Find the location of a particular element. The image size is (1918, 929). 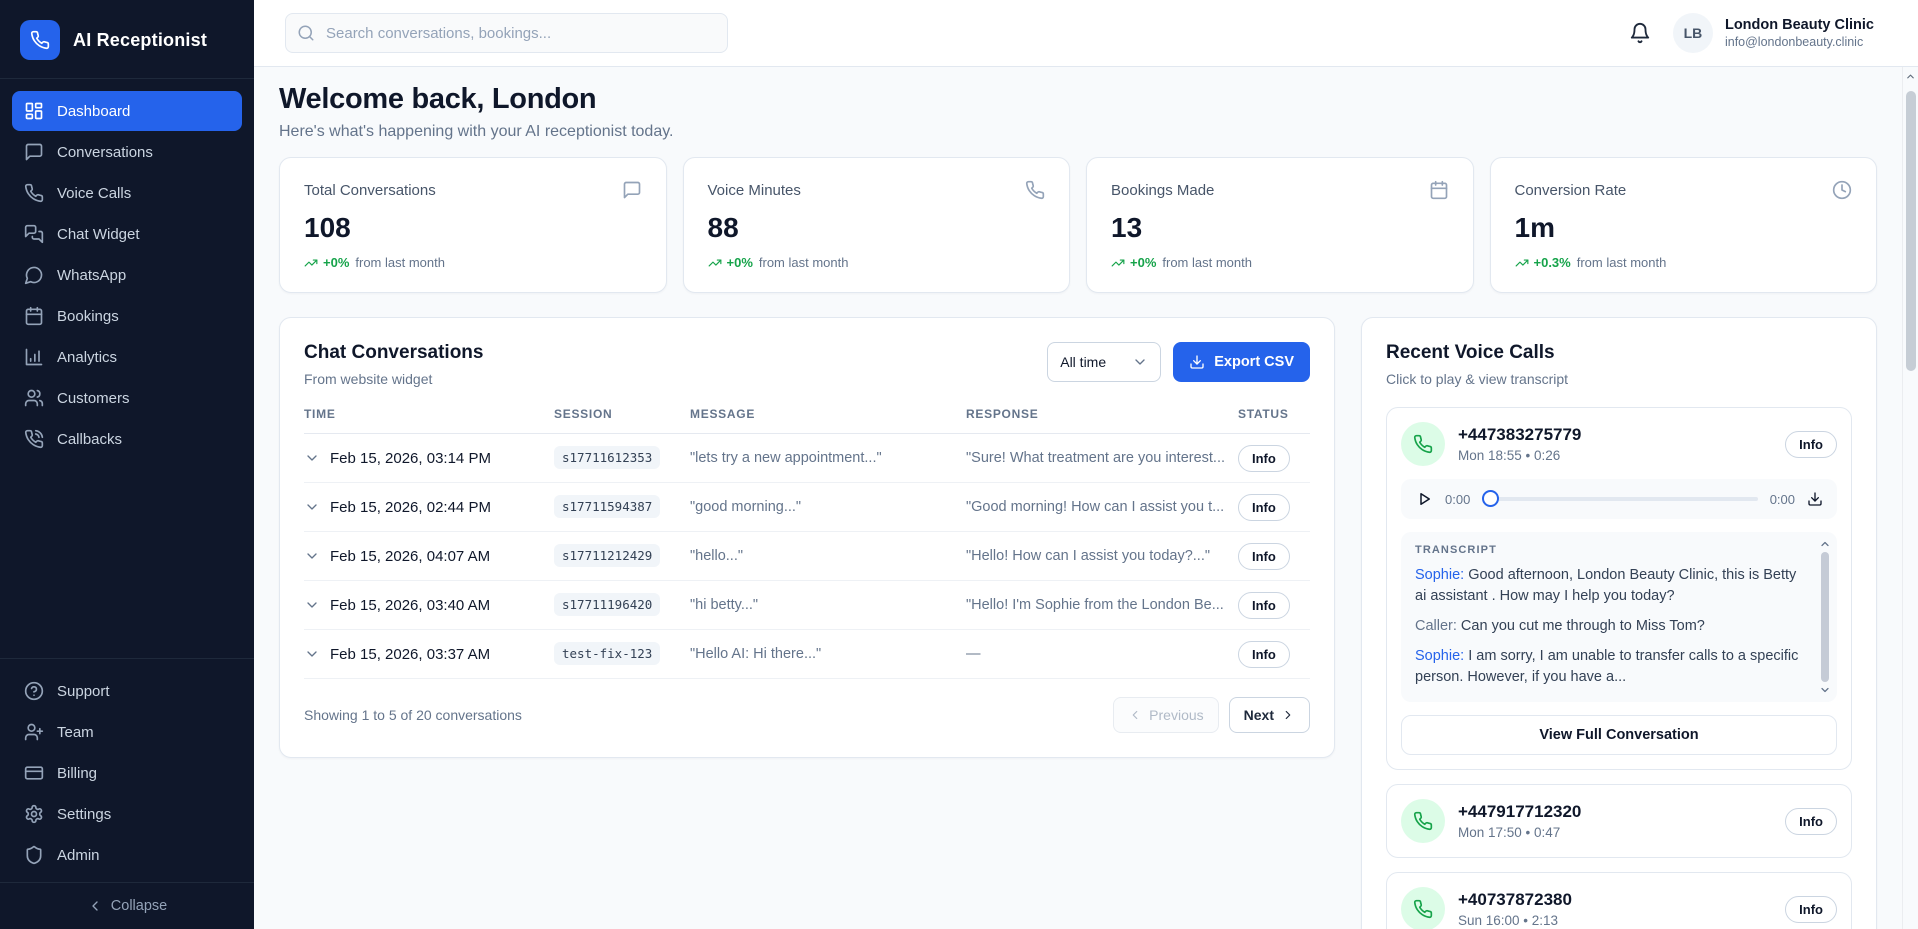

user-name: London Beauty Clinic is located at coordinates (1799, 25).